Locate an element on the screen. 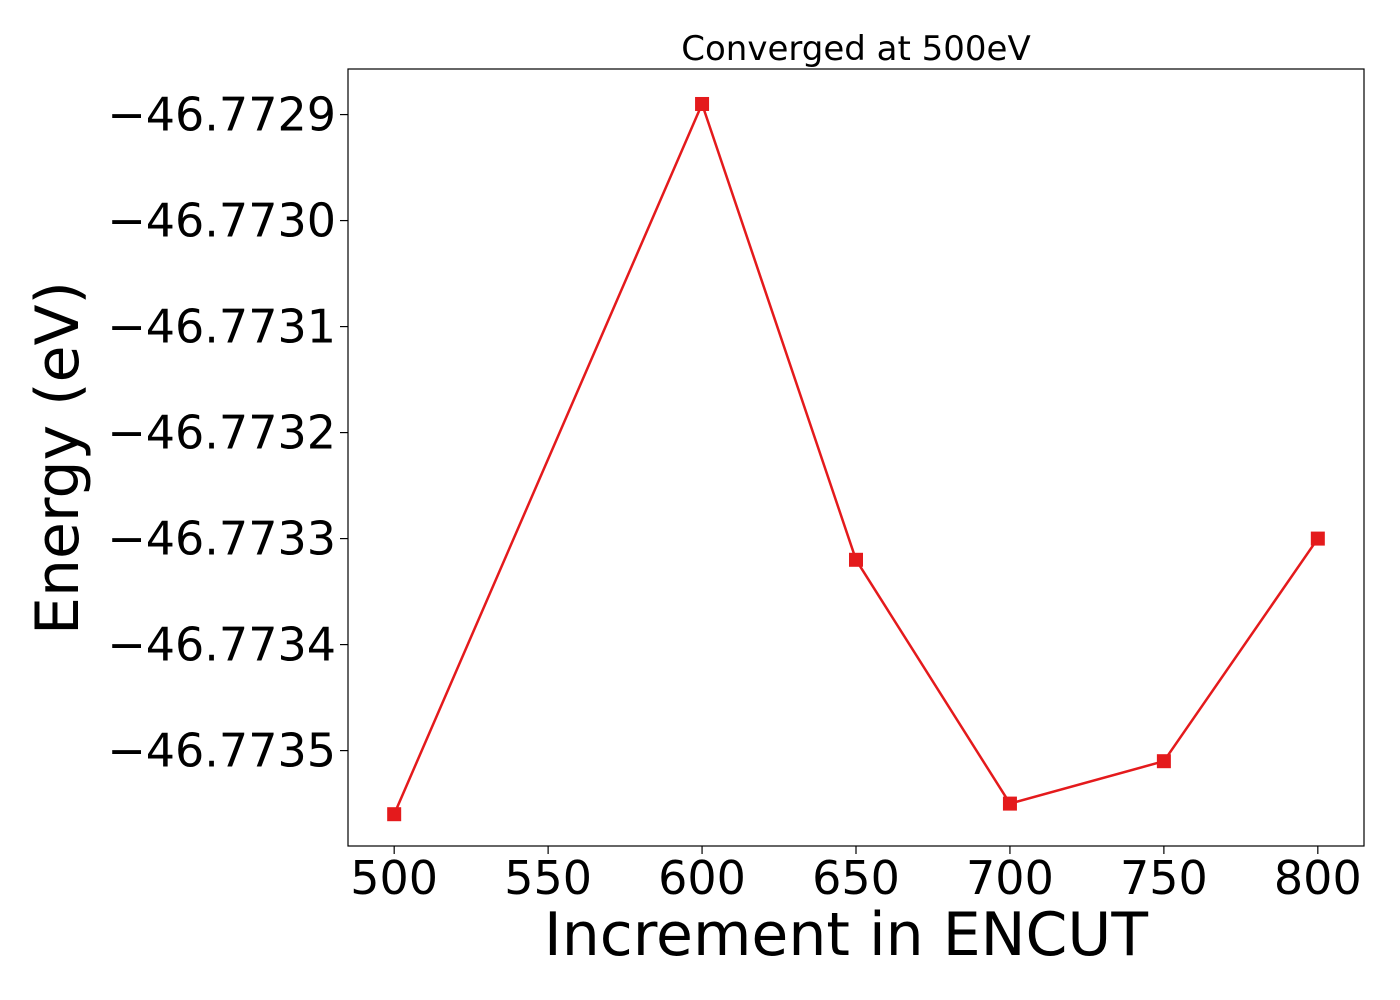 The width and height of the screenshot is (1400, 1000). x-tick-label: 550 is located at coordinates (548, 878).